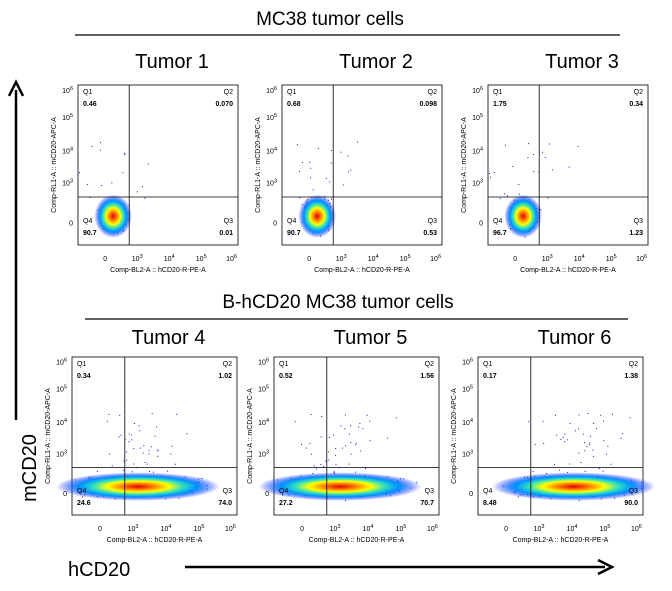 This screenshot has height=591, width=672. I want to click on quadrant-name: Q2, so click(228, 92).